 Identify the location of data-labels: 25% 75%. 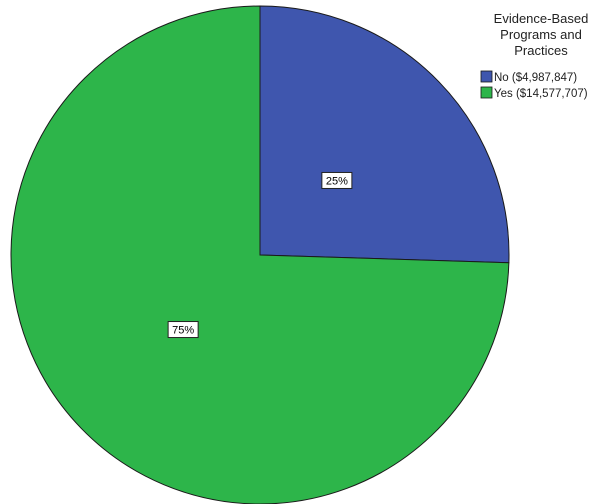
(260, 255).